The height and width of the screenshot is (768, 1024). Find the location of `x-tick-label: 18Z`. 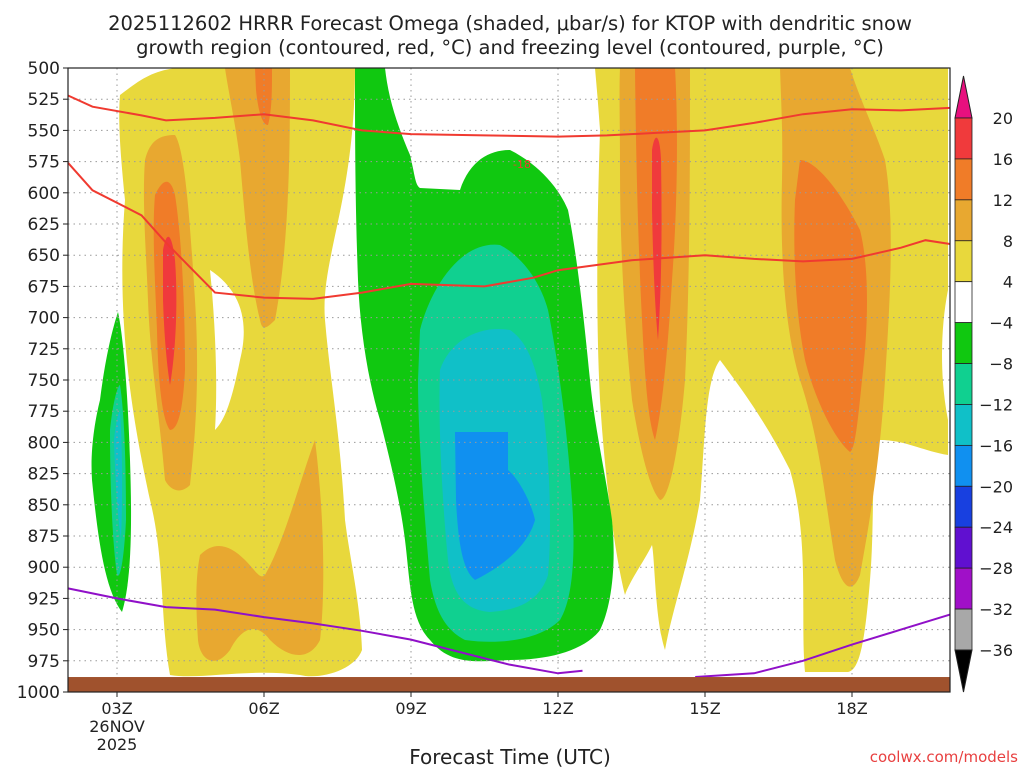

x-tick-label: 18Z is located at coordinates (851, 708).